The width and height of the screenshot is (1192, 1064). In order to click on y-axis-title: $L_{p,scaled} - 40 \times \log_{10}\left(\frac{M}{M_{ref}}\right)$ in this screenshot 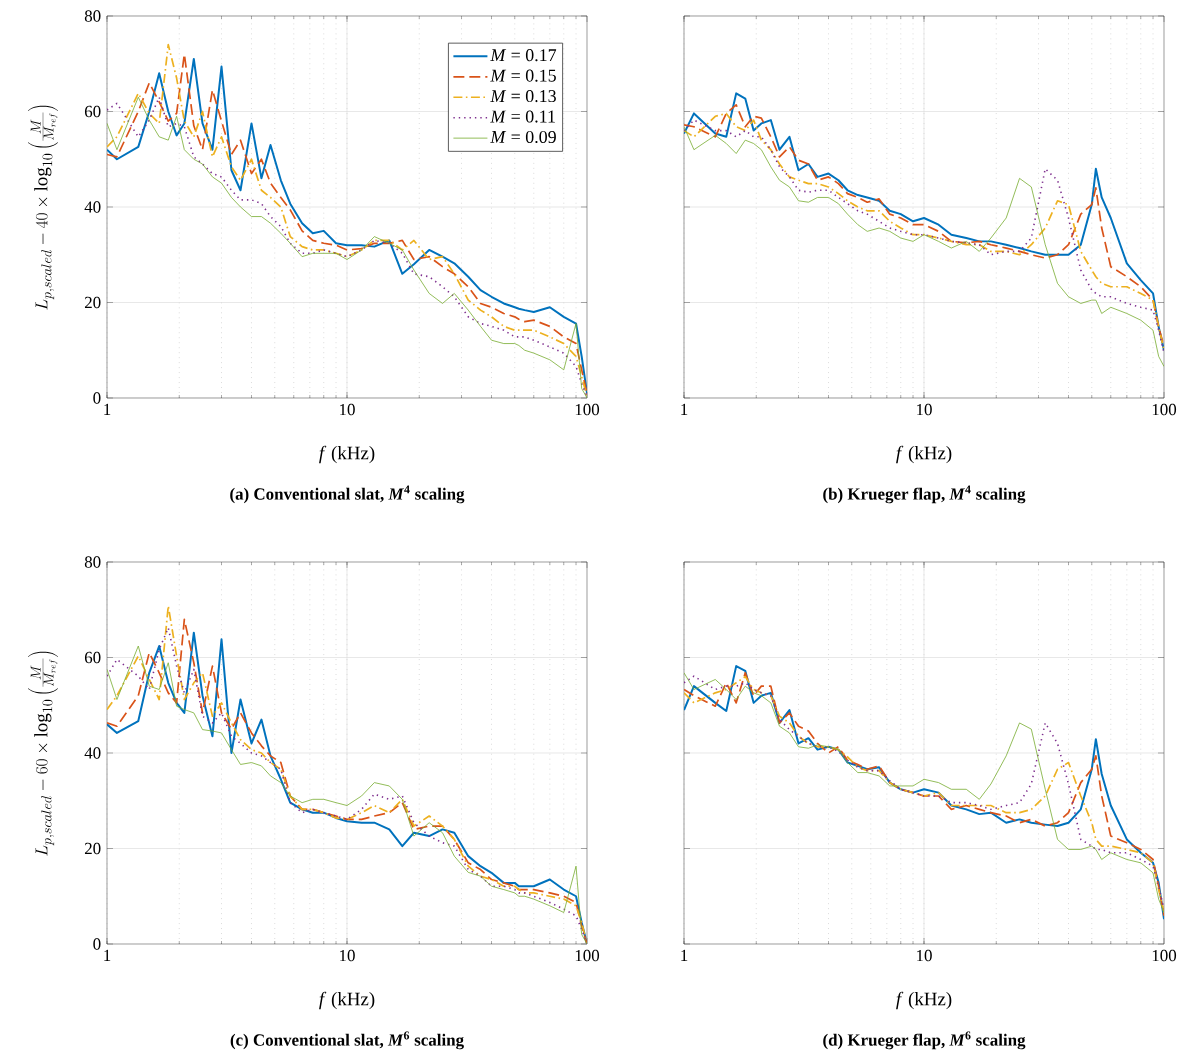, I will do `click(43, 207)`.